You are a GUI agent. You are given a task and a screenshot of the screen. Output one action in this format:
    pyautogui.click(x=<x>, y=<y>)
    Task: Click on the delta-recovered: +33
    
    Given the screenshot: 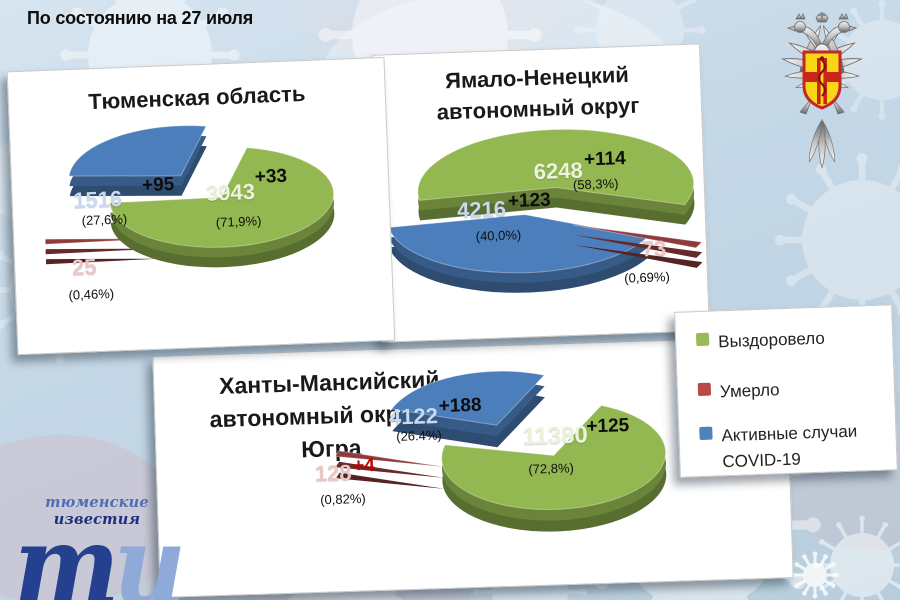 What is the action you would take?
    pyautogui.click(x=271, y=176)
    